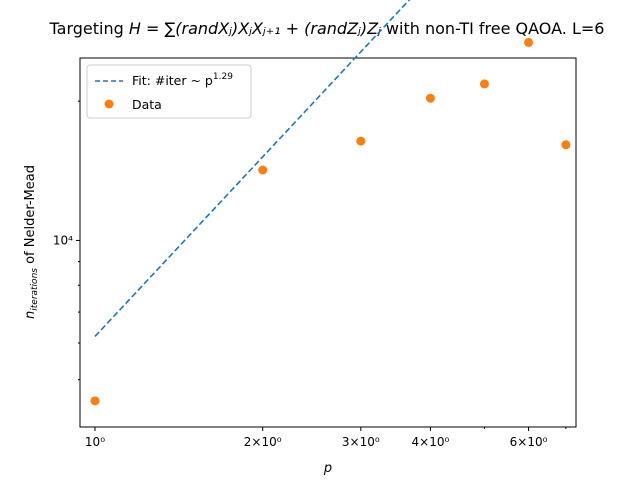  I want to click on x-ticks: 10⁰ 2×10⁰ 3×10⁰ 4×10⁰ 6×10⁰, so click(326, 438).